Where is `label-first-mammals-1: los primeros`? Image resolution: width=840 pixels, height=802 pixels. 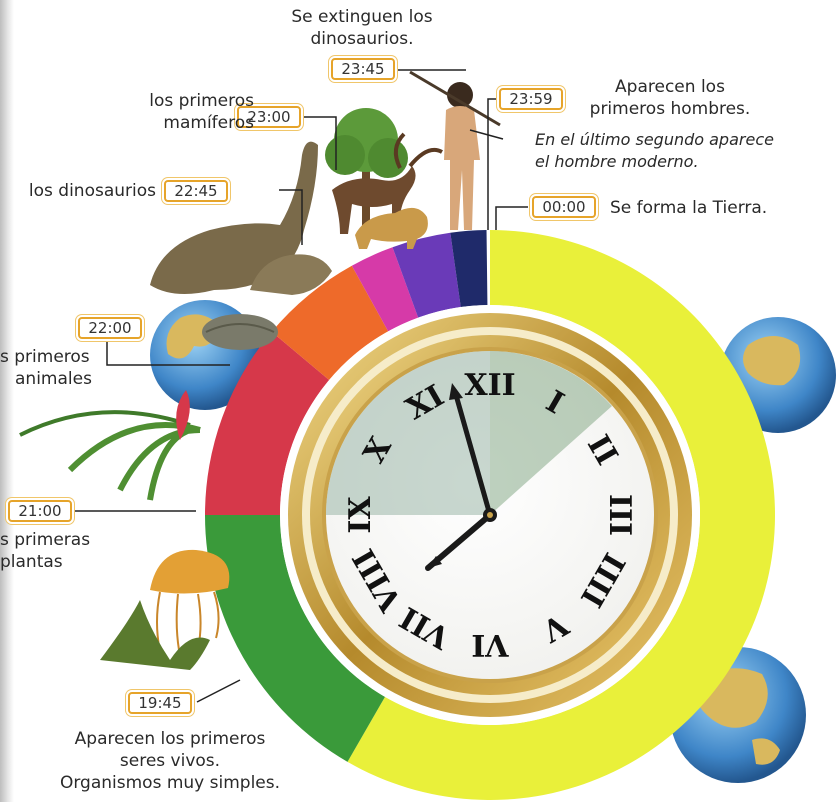
label-first-mammals-1: los primeros is located at coordinates (201, 101).